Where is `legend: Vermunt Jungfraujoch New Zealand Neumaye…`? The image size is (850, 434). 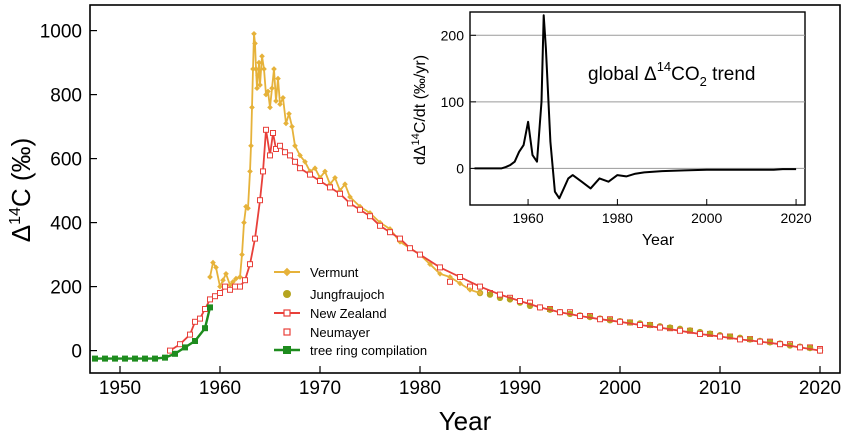 legend: Vermunt Jungfraujoch New Zealand Neumaye… is located at coordinates (350, 311).